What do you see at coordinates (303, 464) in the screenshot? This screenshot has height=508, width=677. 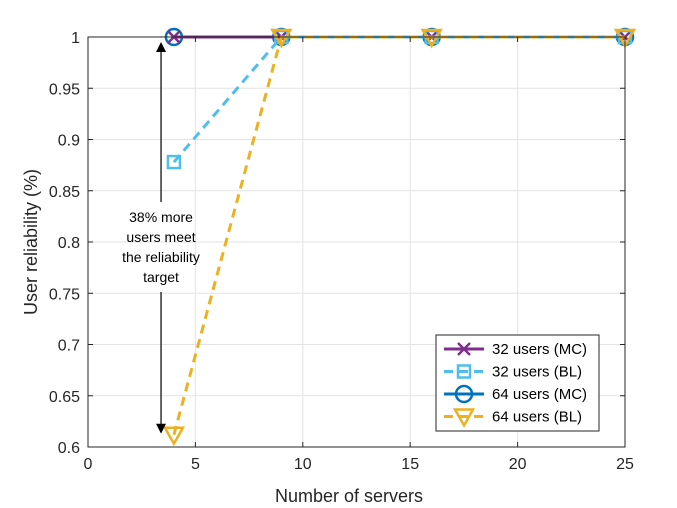 I see `x-tick-label: 10` at bounding box center [303, 464].